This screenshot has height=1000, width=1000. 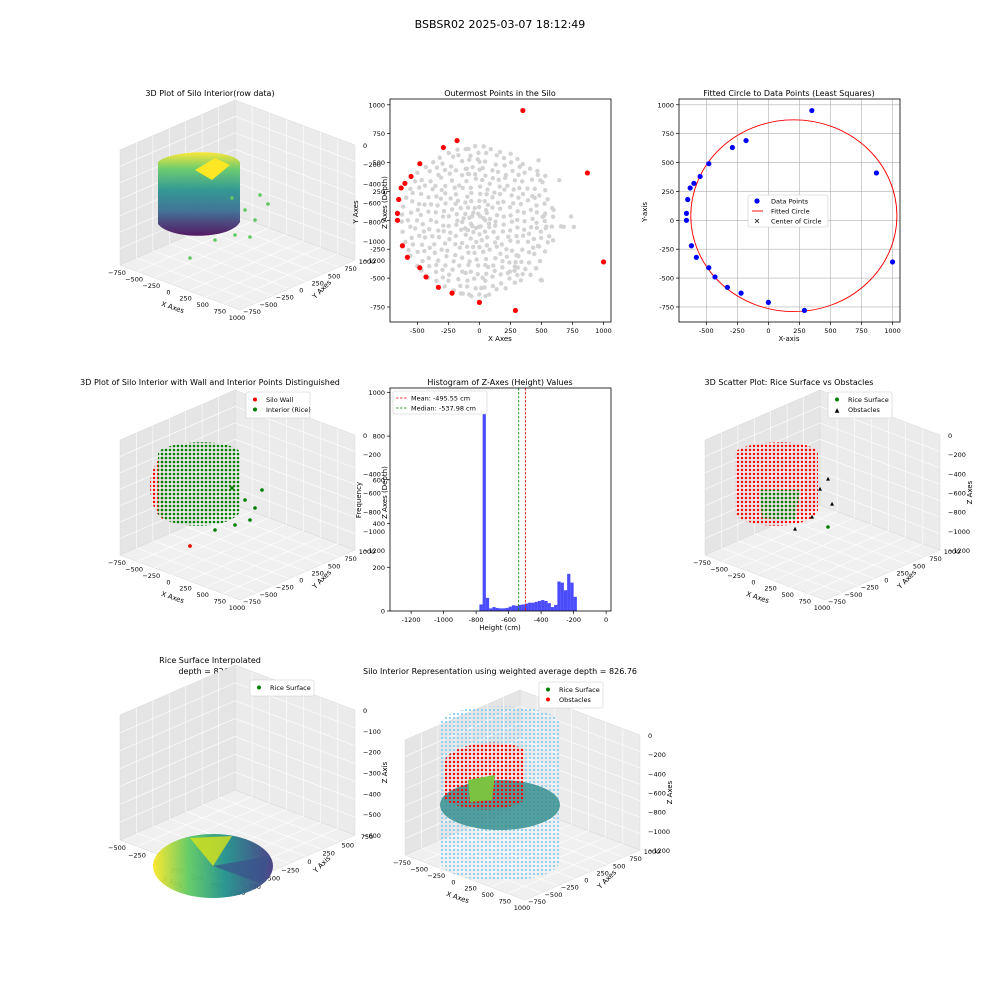 What do you see at coordinates (288, 410) in the screenshot?
I see `legend-label: Interior (Rice)` at bounding box center [288, 410].